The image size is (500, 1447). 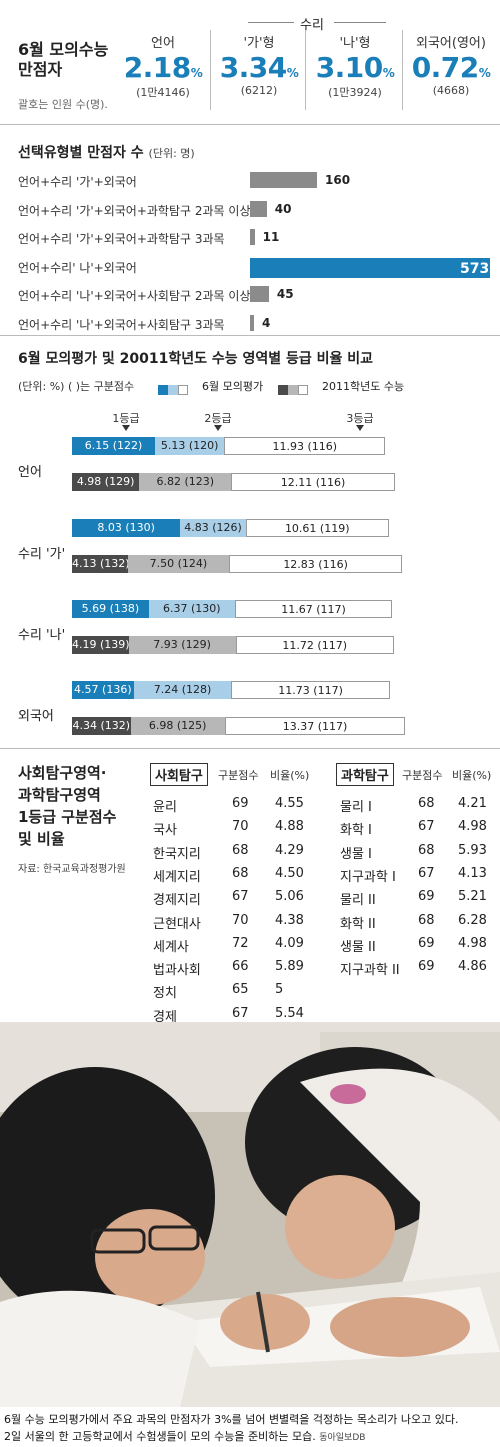 What do you see at coordinates (103, 690) in the screenshot?
I see `grade-segment: 4.57 (136)` at bounding box center [103, 690].